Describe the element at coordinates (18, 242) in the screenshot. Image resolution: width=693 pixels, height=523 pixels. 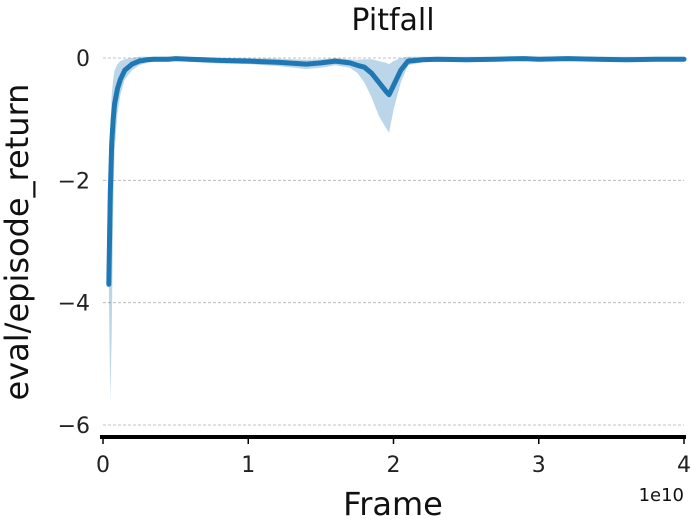
I see `y-axis-label: eval/episode_return` at that location.